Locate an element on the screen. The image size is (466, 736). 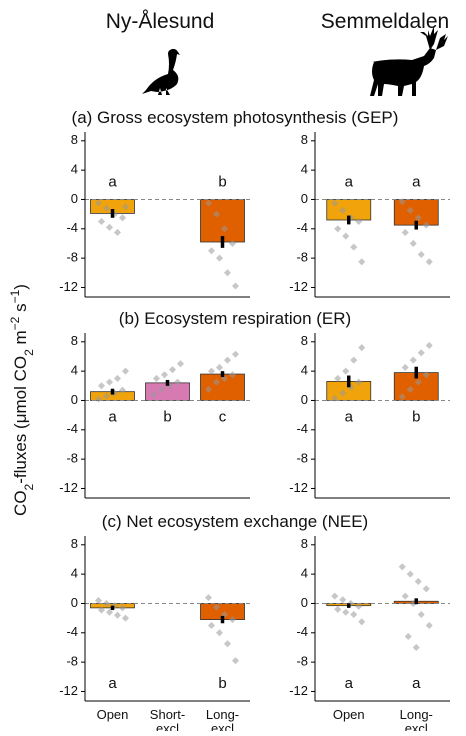
x-tick-label: Long- is located at coordinates (222, 714).